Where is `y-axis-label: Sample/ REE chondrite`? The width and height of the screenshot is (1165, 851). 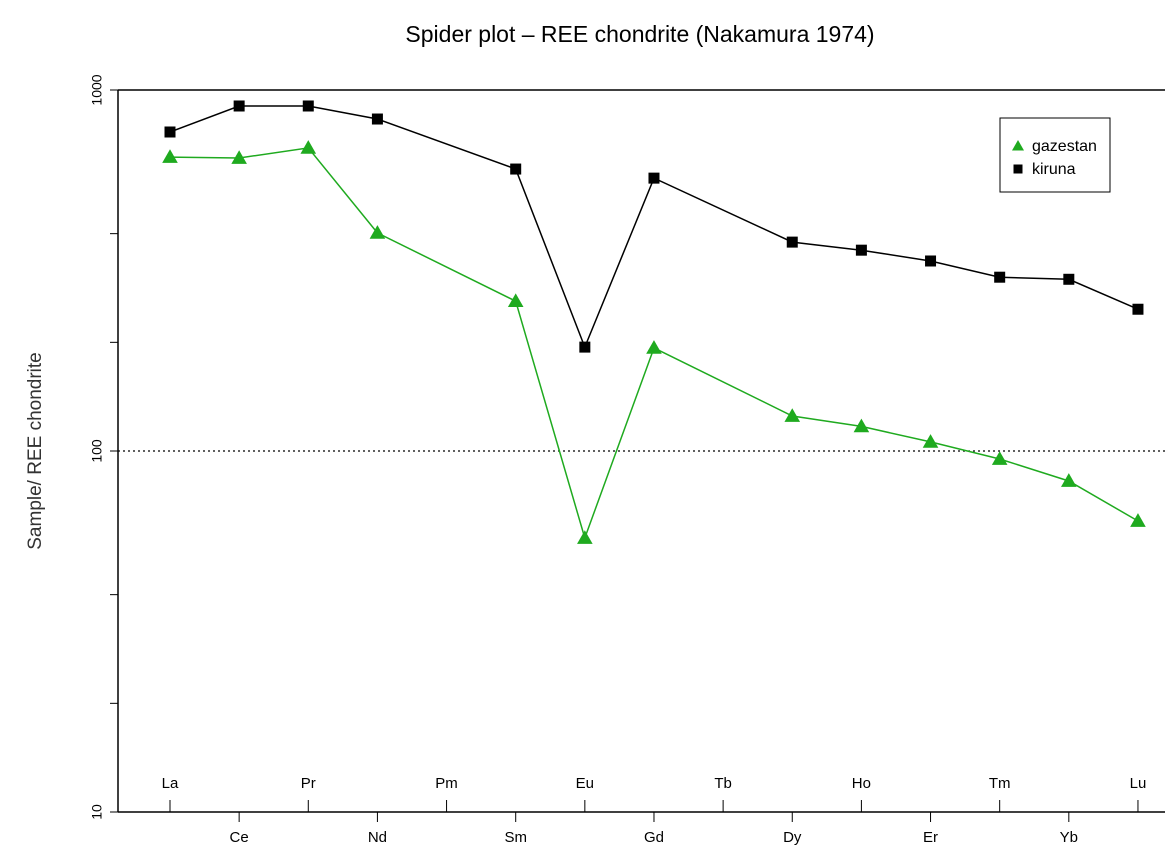
y-axis-label: Sample/ REE chondrite is located at coordinates (35, 451).